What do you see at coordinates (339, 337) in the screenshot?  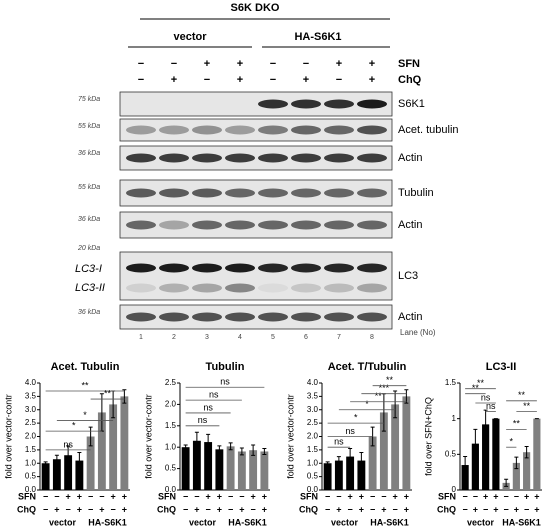 I see `lane-number: 7` at bounding box center [339, 337].